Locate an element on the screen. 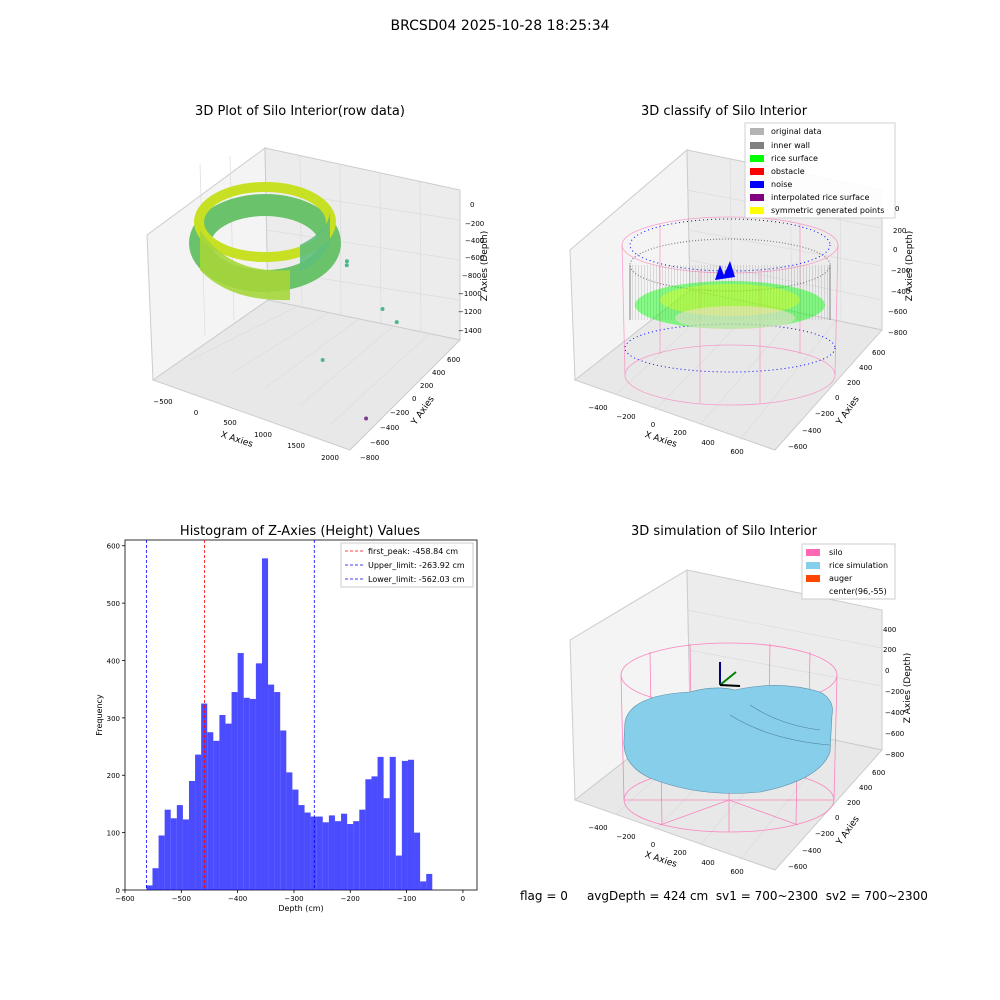  y-tick-label: 100 is located at coordinates (113, 834).